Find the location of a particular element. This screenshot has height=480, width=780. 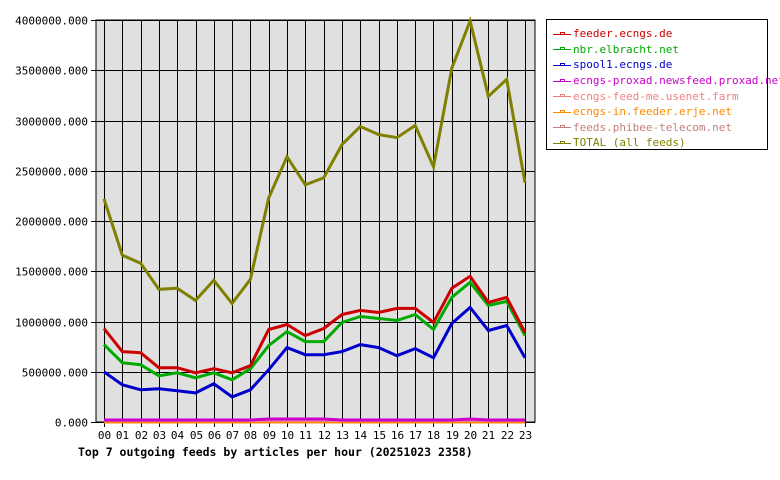

x-tick-label: 06 is located at coordinates (214, 435).